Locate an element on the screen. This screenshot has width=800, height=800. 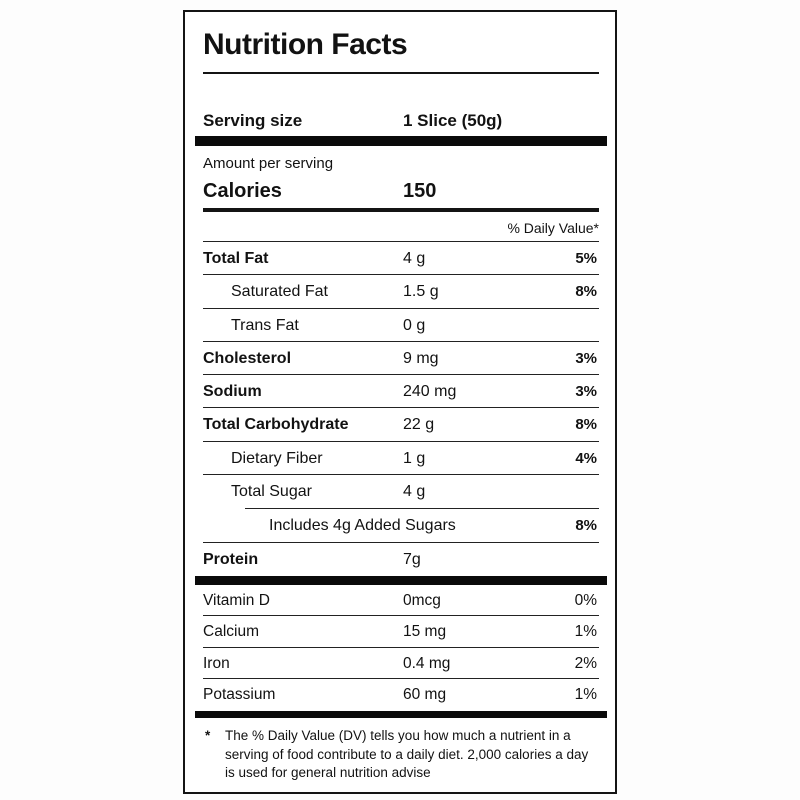
row-potassium: Potassium 60 mg 1% is located at coordinates (401, 695).